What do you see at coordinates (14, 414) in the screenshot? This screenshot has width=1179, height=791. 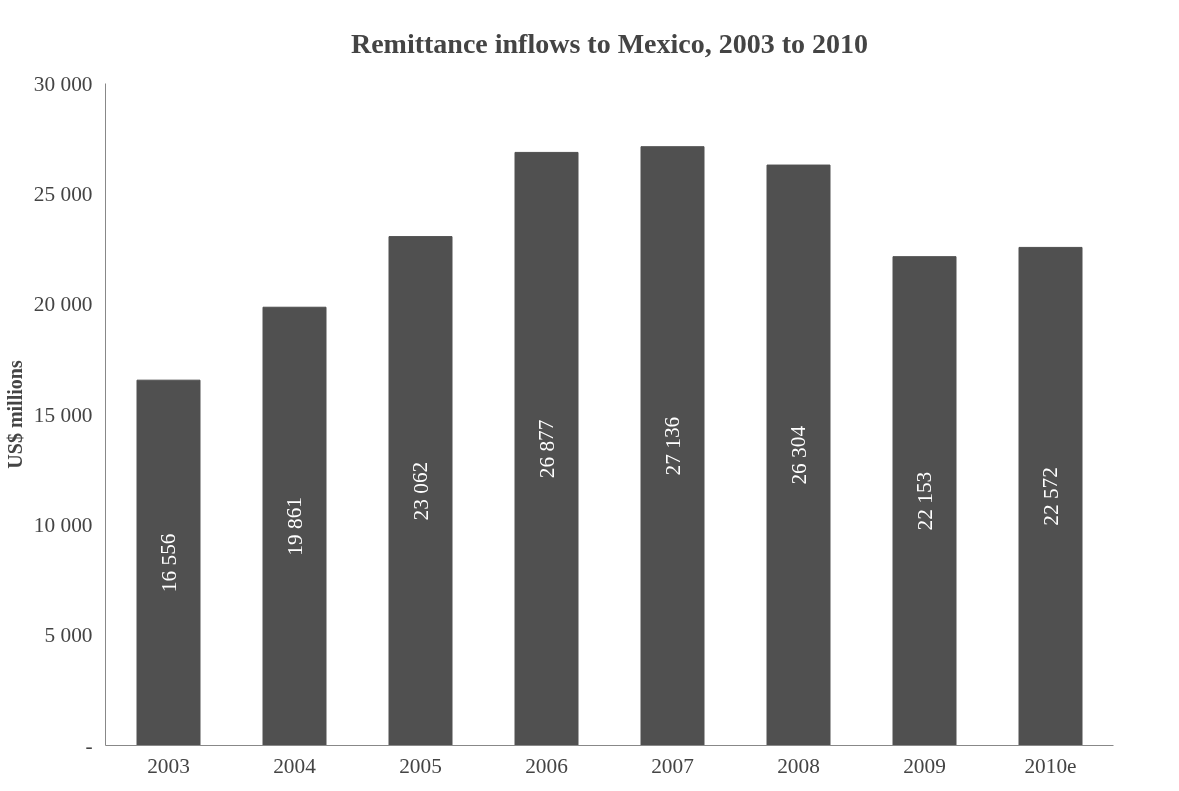 I see `y-axis-title: US$ millions` at bounding box center [14, 414].